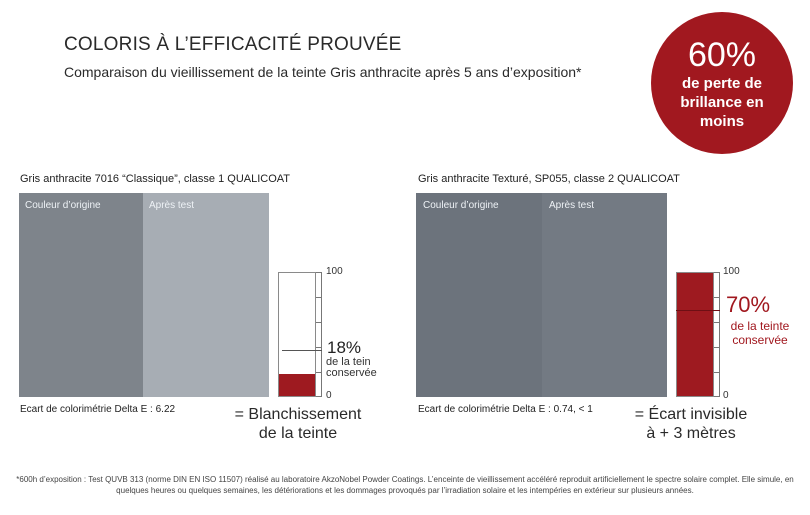  I want to click on left-note-line2: conservée, so click(351, 373).